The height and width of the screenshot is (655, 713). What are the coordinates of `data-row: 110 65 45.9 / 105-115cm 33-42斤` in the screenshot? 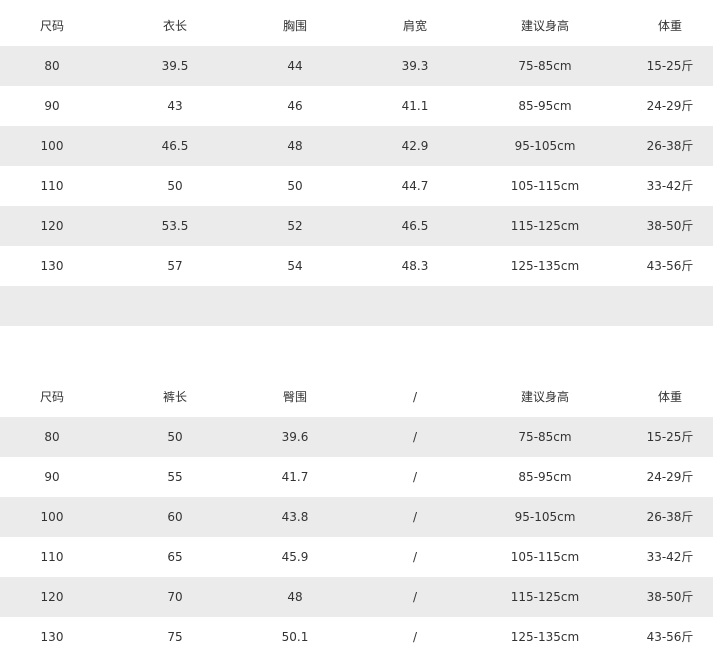 It's located at (356, 557).